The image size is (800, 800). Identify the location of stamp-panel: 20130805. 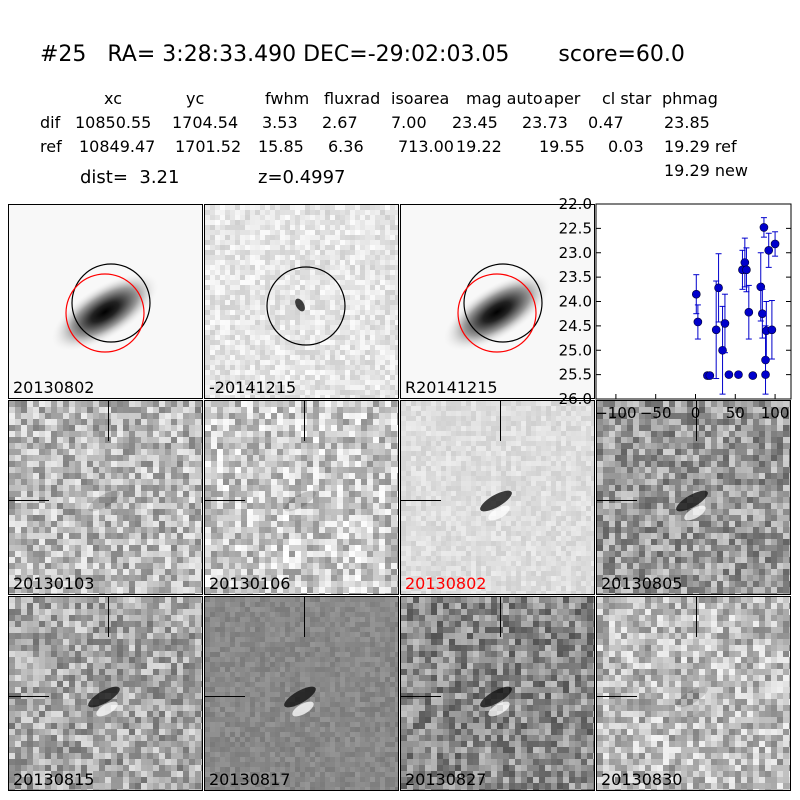
(693, 497).